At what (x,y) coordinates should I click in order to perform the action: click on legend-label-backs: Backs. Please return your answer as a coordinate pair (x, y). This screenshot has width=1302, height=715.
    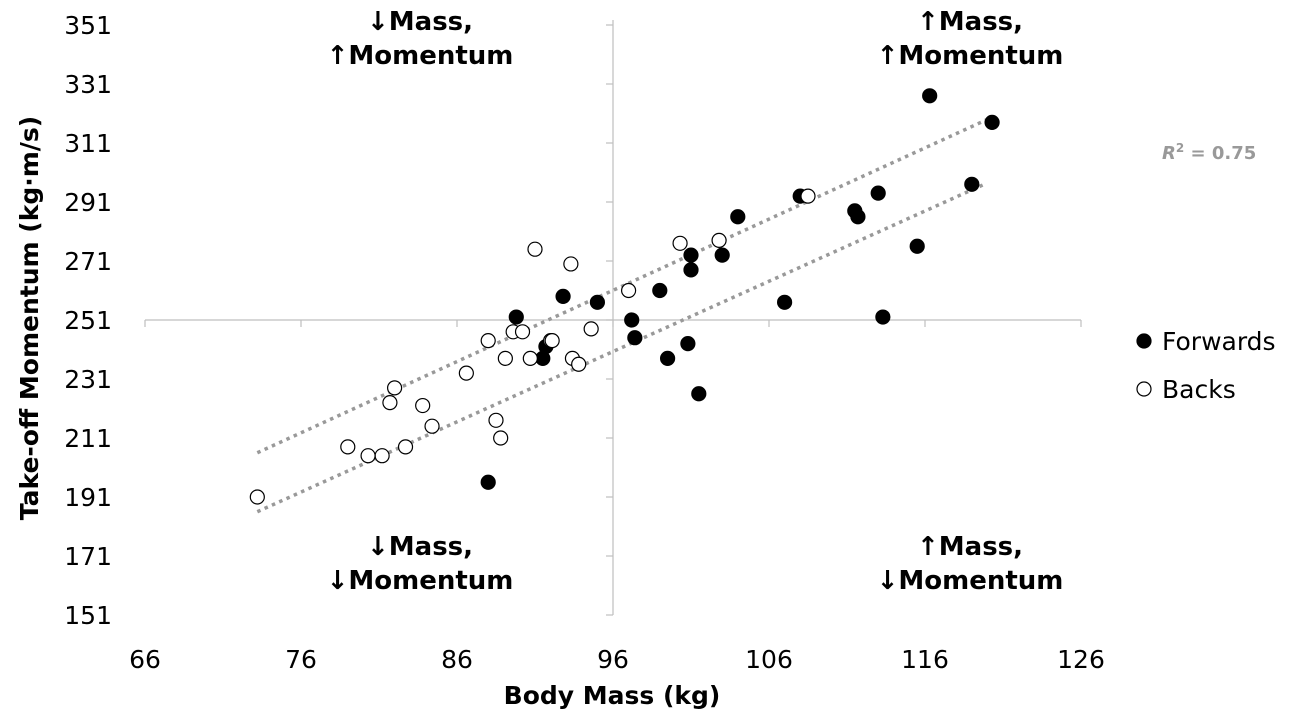
    Looking at the image, I should click on (1199, 389).